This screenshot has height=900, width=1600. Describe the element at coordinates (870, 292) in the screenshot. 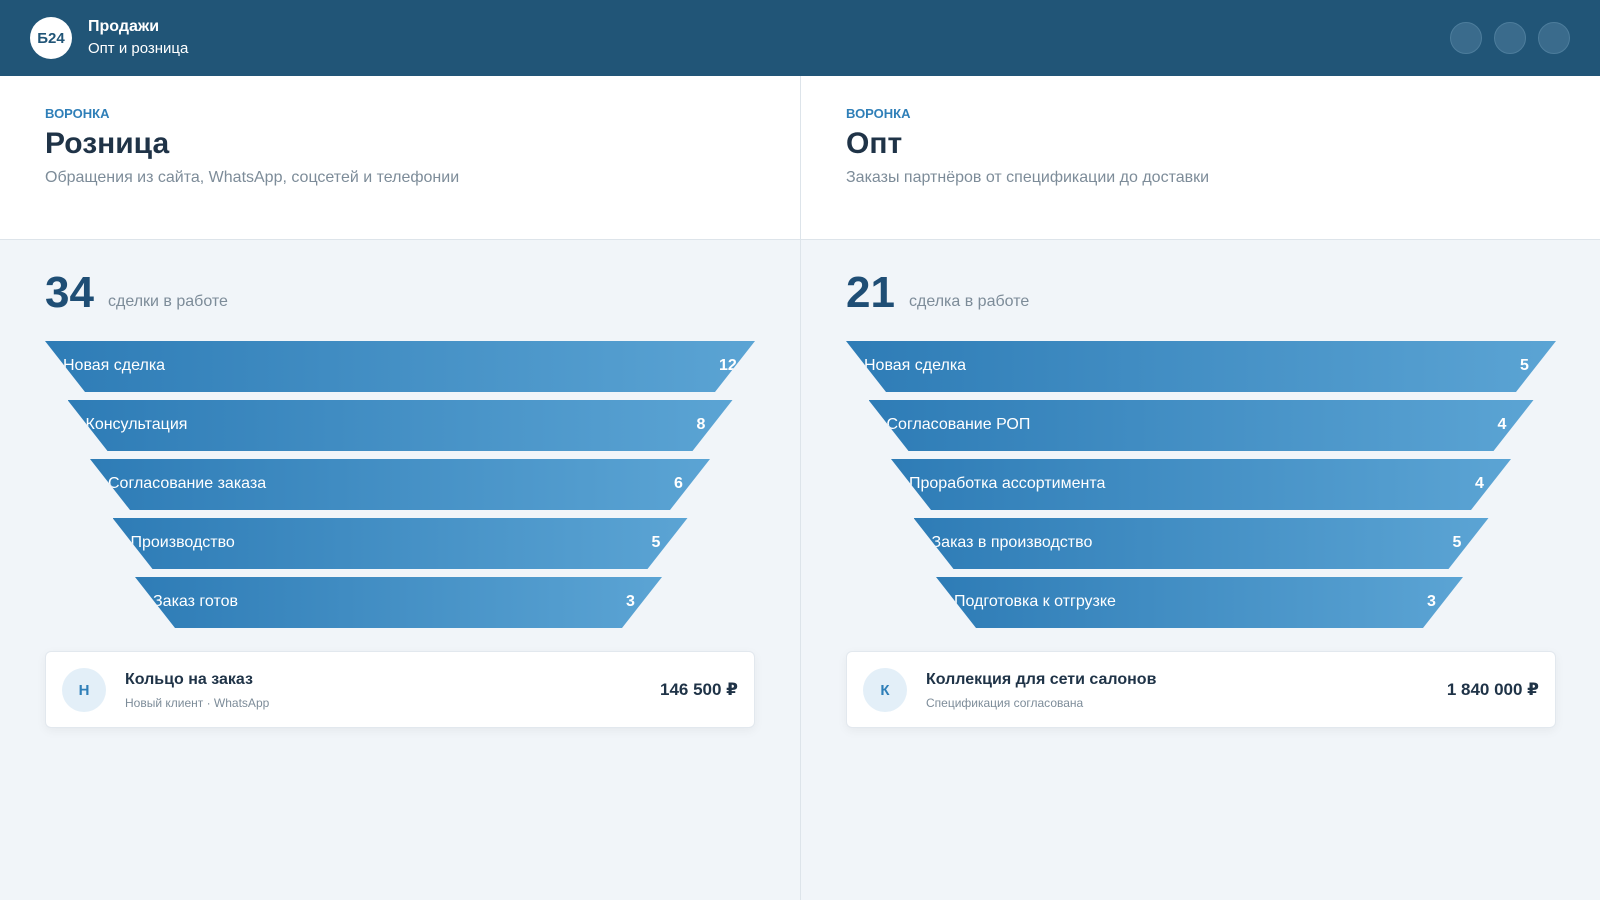

I see `deal-total: 21` at that location.